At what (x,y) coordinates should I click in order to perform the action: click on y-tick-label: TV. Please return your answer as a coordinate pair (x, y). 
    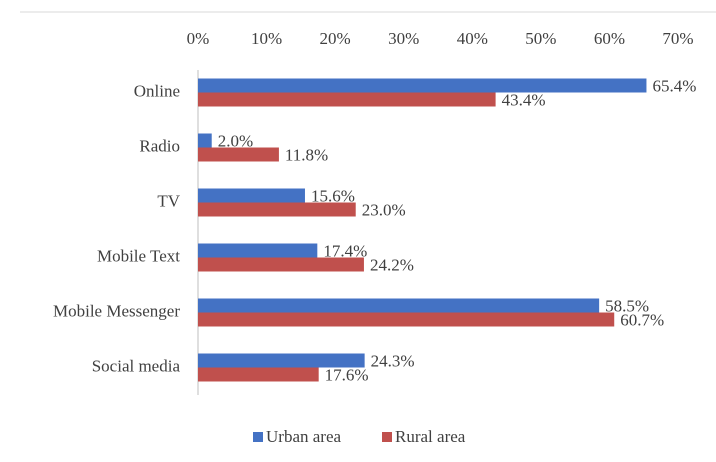
    Looking at the image, I should click on (168, 200).